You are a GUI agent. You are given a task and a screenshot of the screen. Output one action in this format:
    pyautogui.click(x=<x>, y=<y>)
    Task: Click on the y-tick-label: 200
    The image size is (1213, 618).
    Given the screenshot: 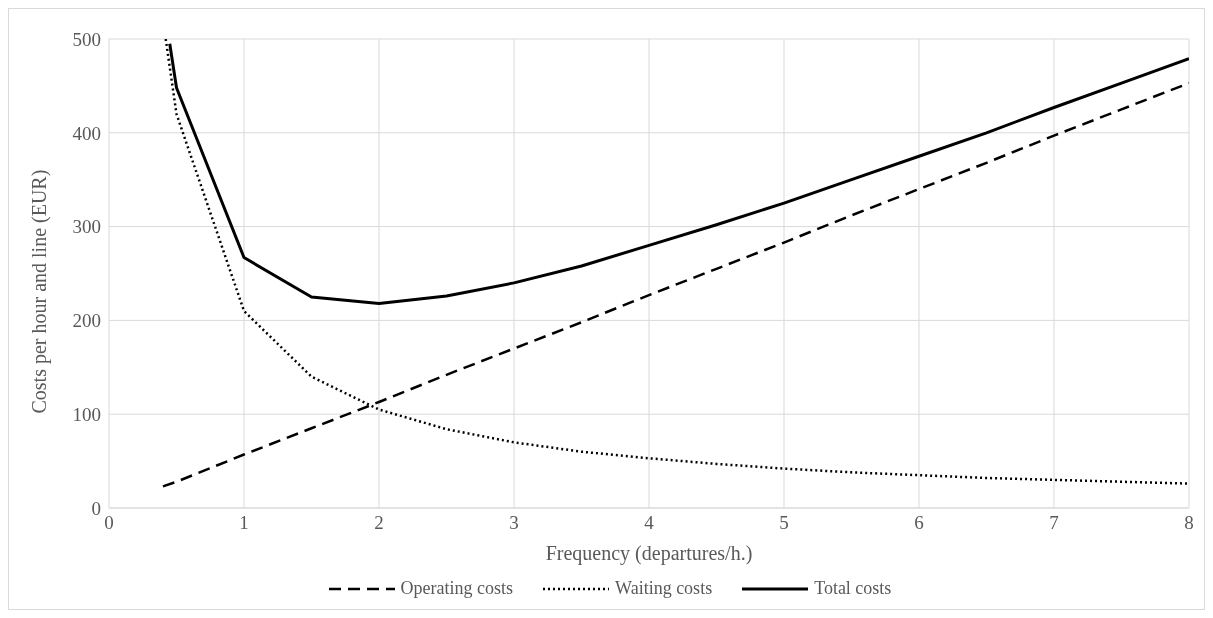 What is the action you would take?
    pyautogui.click(x=86, y=321)
    